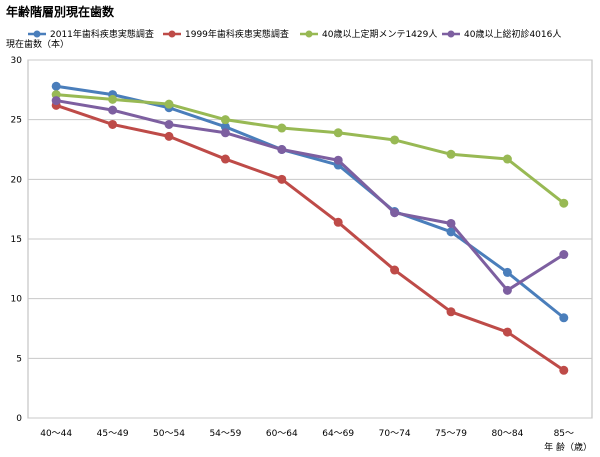 The image size is (600, 457). Describe the element at coordinates (17, 180) in the screenshot. I see `y-tick-label: 20` at that location.